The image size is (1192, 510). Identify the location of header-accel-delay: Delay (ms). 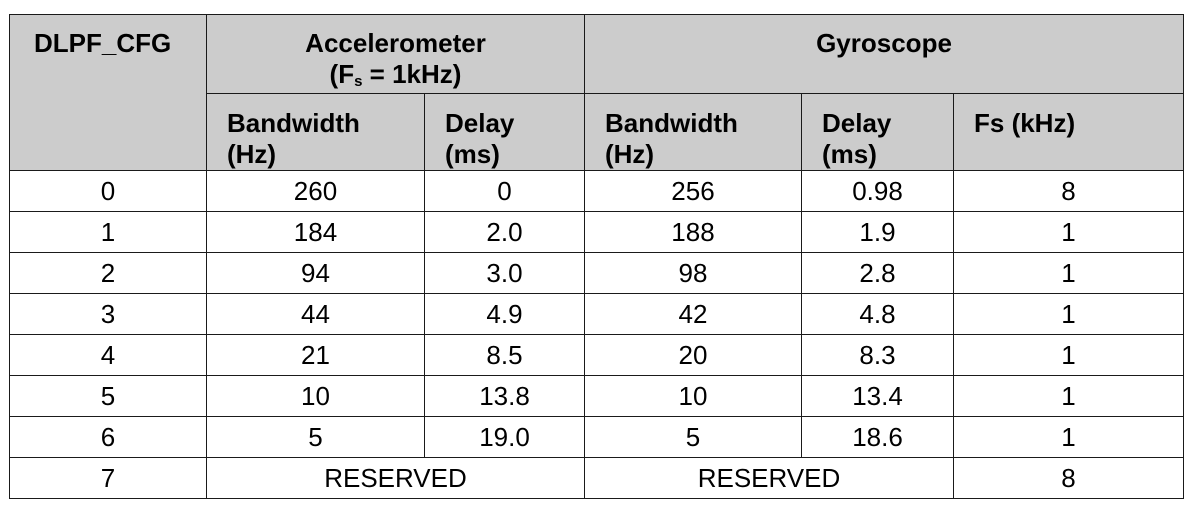
(504, 132).